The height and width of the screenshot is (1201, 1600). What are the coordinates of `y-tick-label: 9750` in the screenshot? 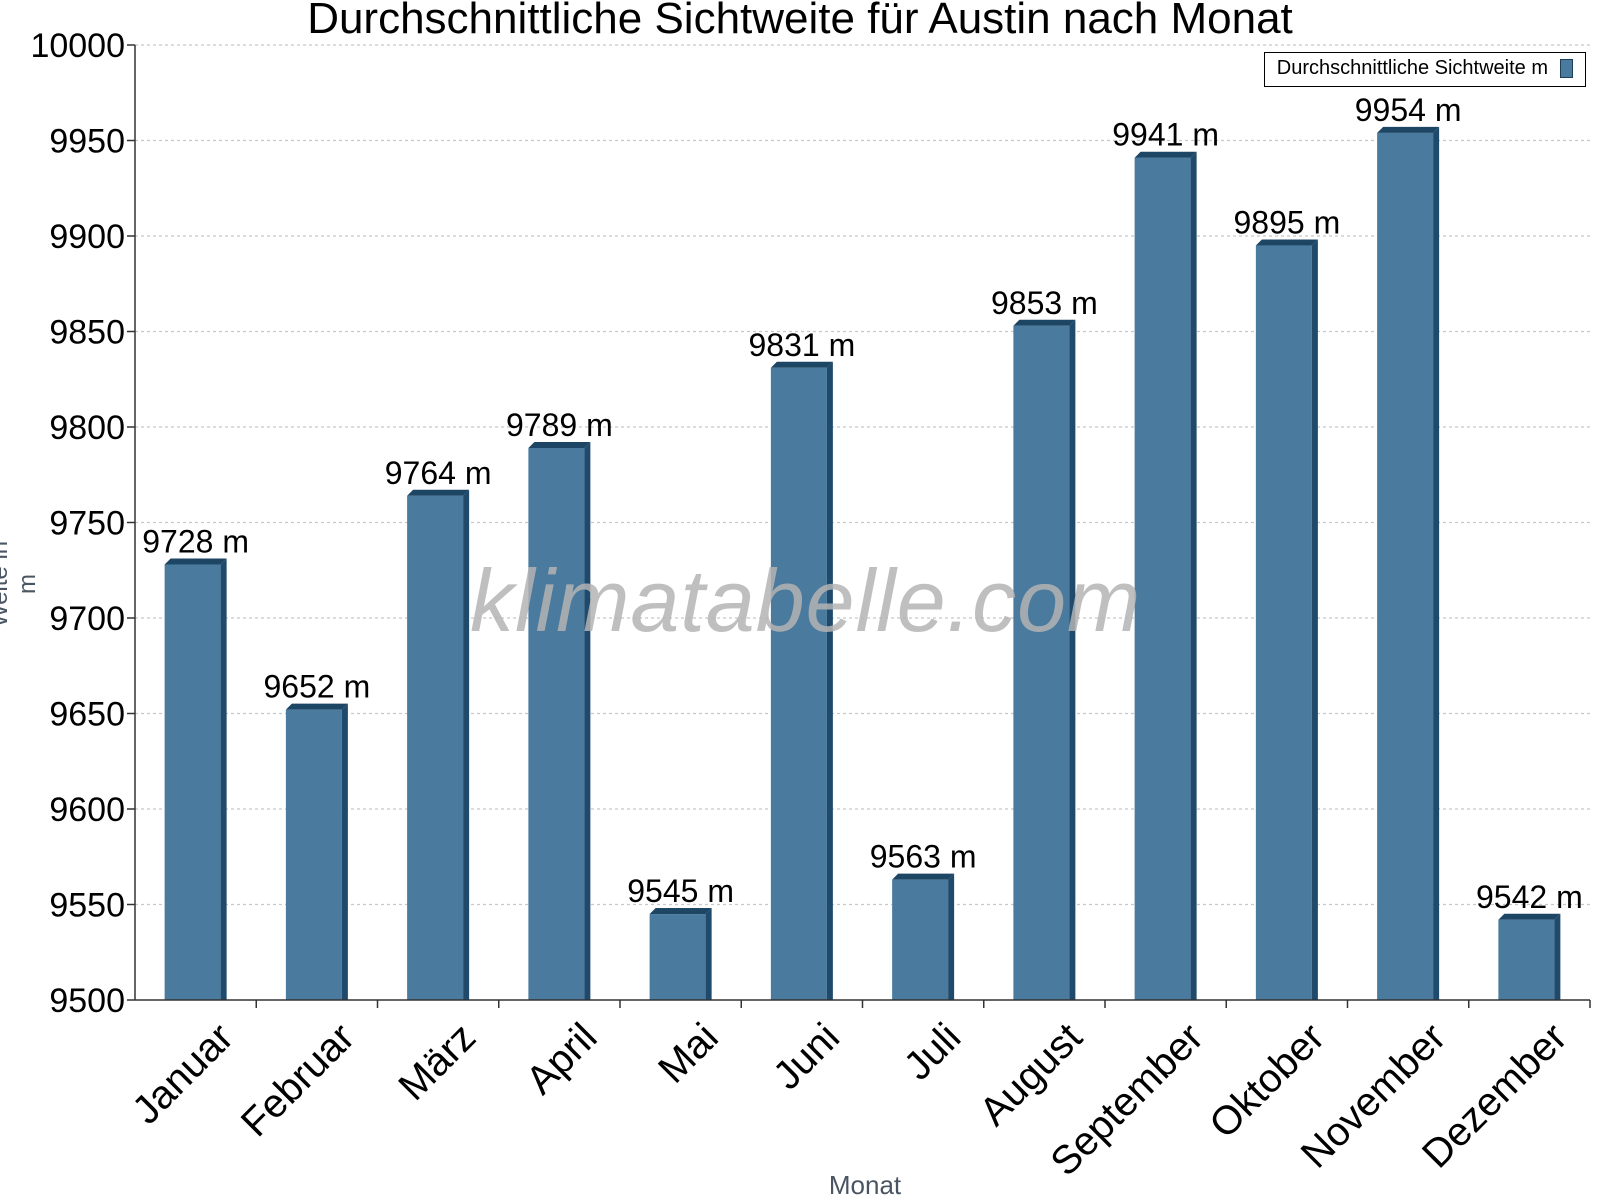 It's located at (87, 524).